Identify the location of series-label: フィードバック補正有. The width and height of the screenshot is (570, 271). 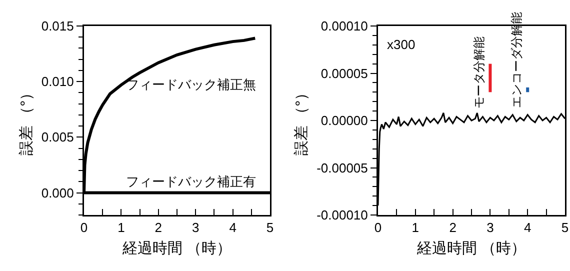
(191, 181).